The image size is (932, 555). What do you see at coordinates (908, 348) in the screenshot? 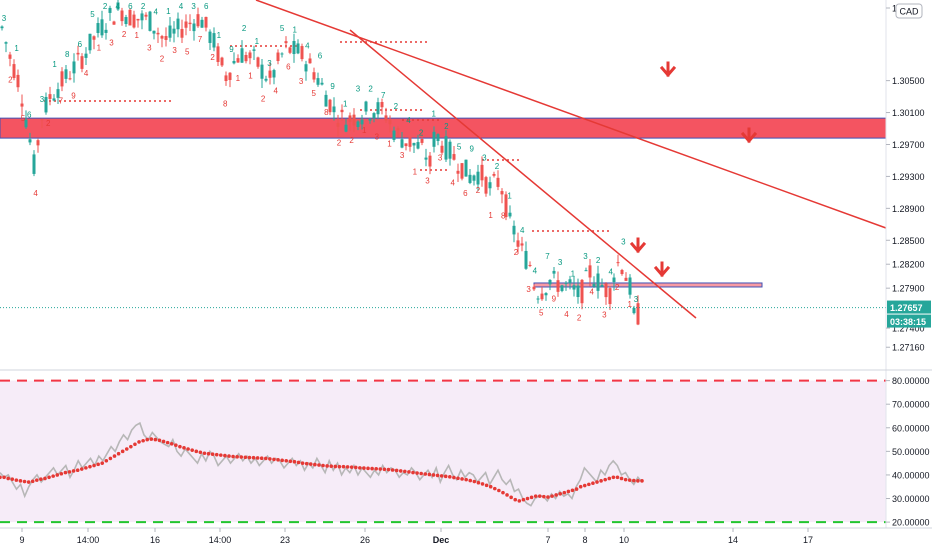
I see `price-tick-label: 1.27160` at bounding box center [908, 348].